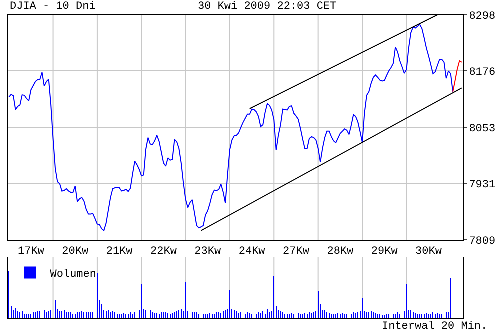  Describe the element at coordinates (120, 252) in the screenshot. I see `x-tick-label: 21Kw` at that location.